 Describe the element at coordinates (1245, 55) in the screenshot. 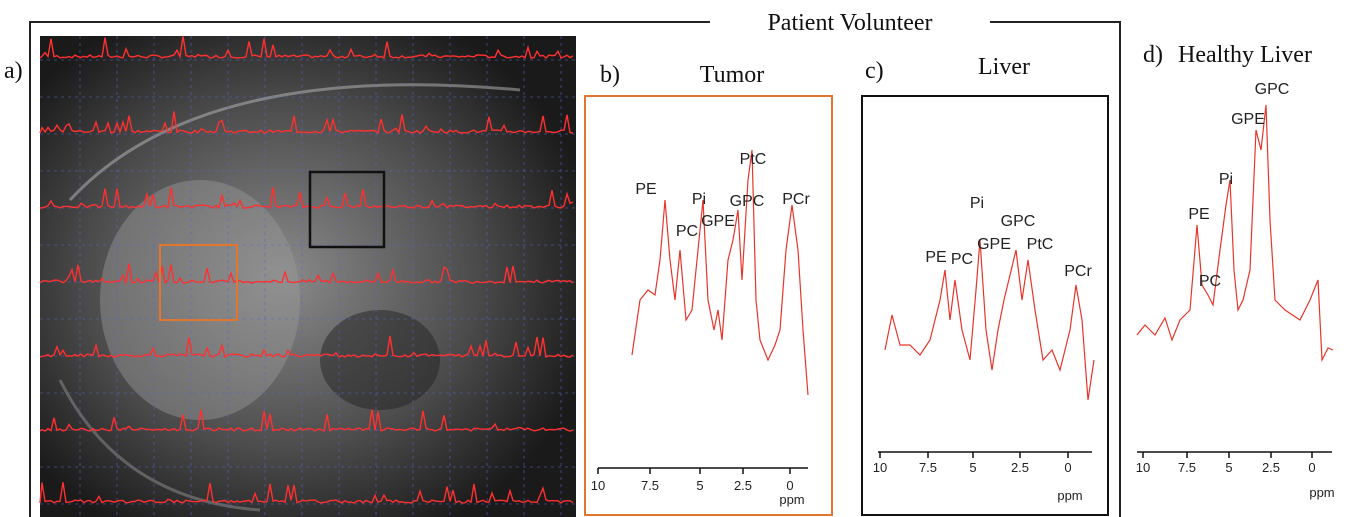

I see `panel-title: Healthy Liver` at that location.